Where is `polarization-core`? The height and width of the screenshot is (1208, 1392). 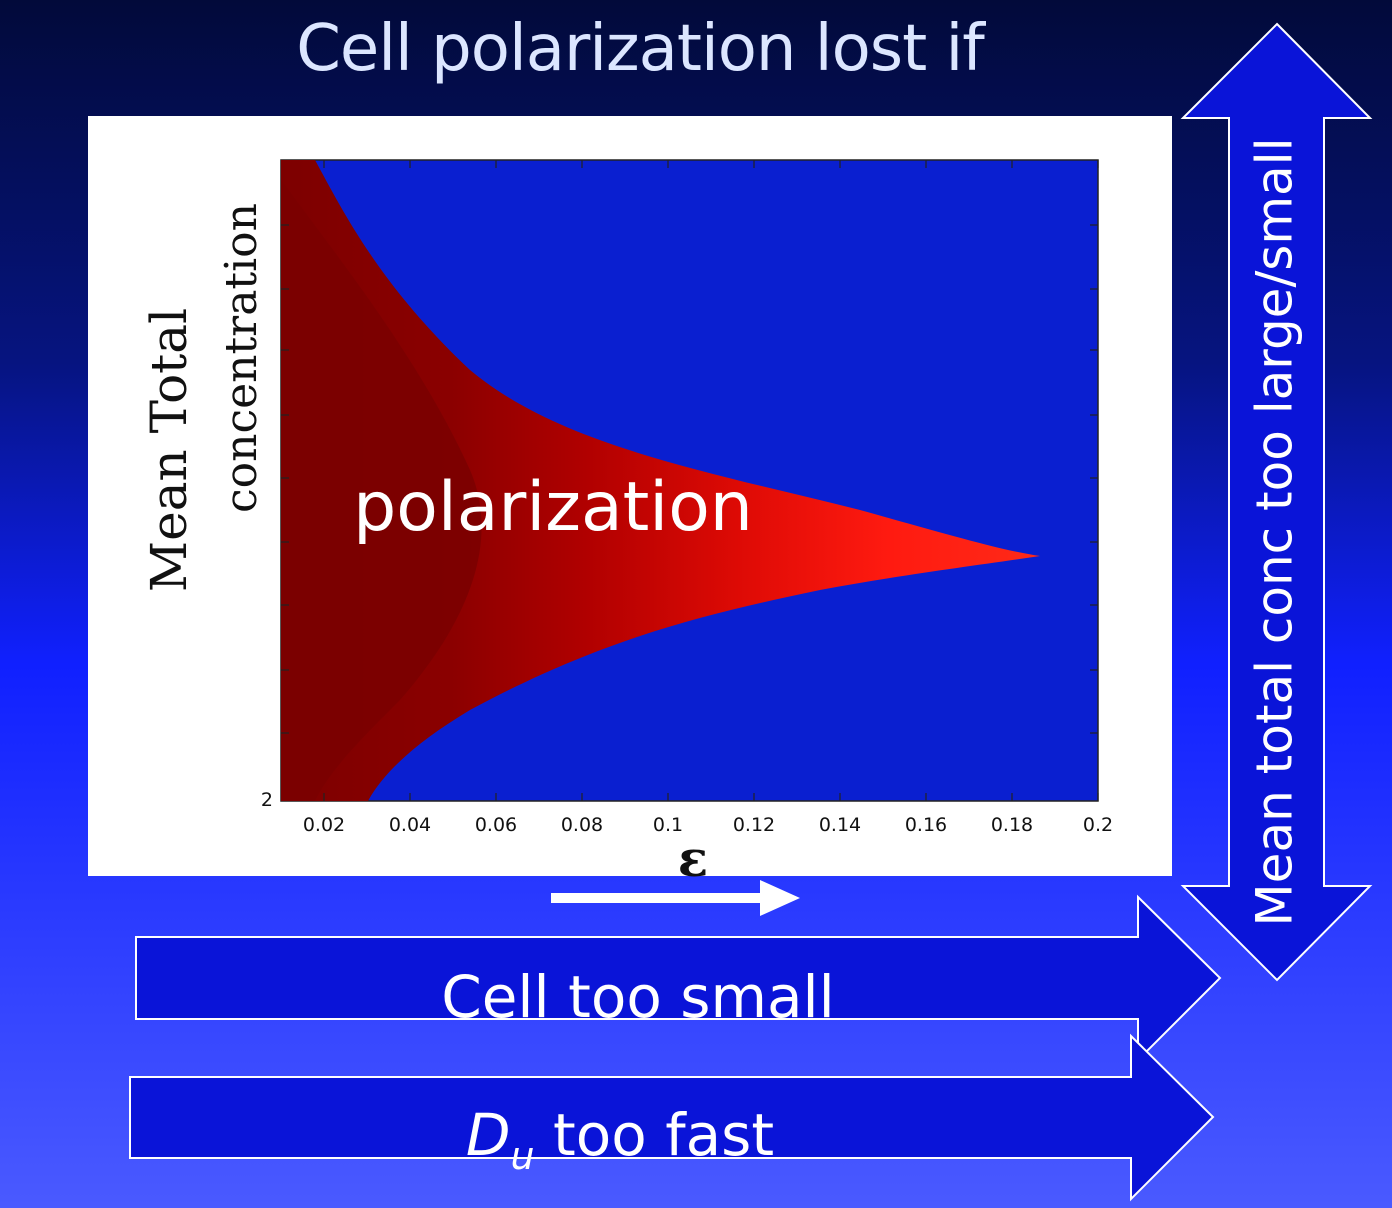
polarization-core is located at coordinates (381, 490).